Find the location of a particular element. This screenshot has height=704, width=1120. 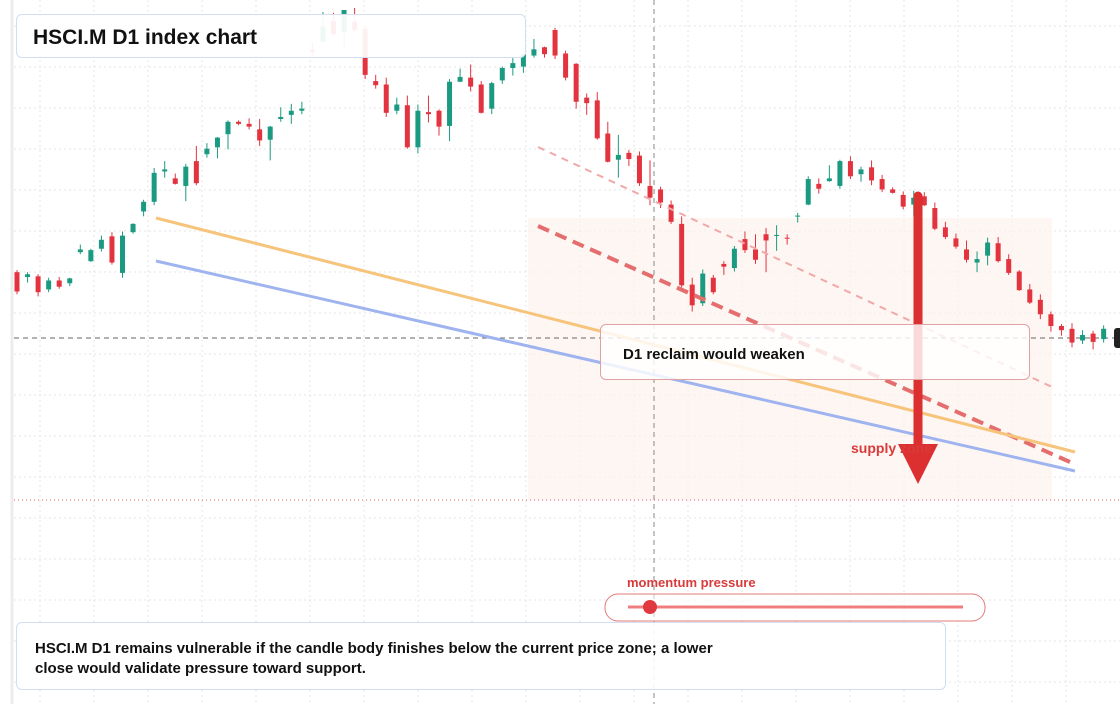

reclaim-callout: D1 reclaim would weaken is located at coordinates (815, 352).